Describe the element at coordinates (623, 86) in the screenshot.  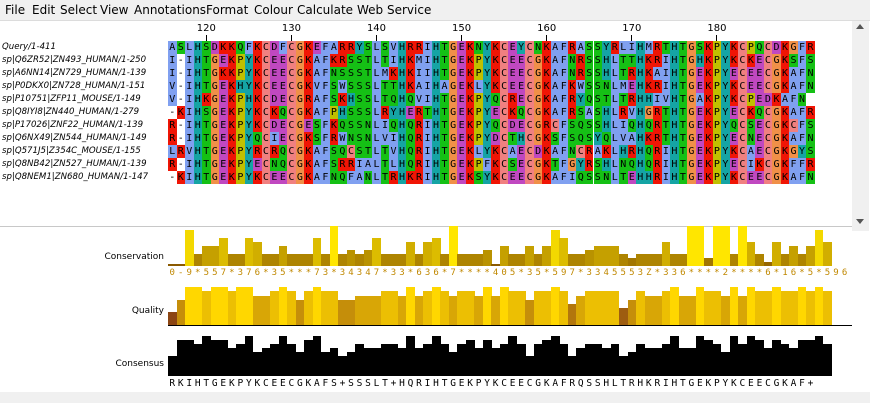
I see `residue: M` at that location.